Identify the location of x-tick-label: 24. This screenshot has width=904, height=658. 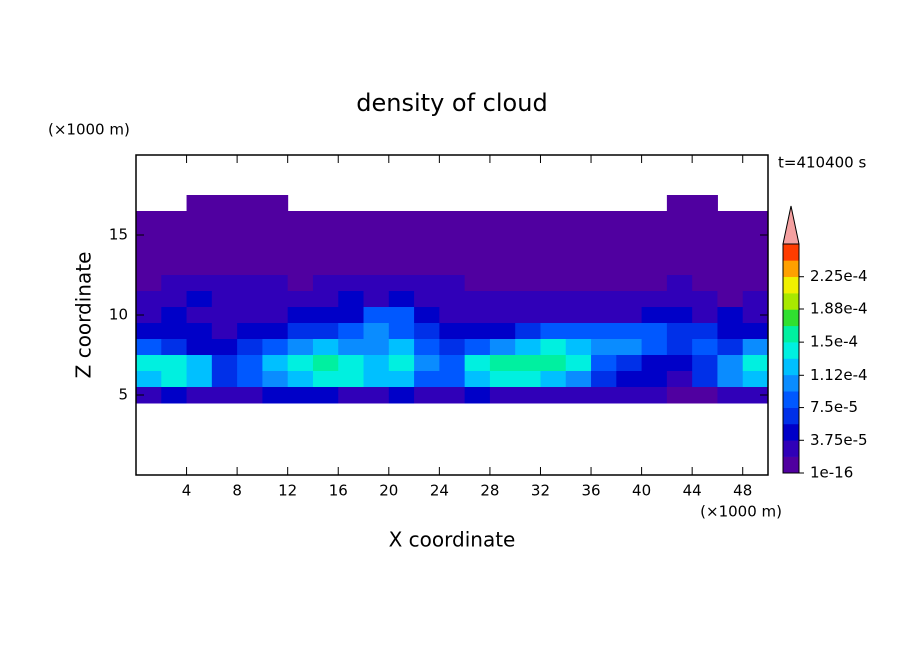
(439, 491).